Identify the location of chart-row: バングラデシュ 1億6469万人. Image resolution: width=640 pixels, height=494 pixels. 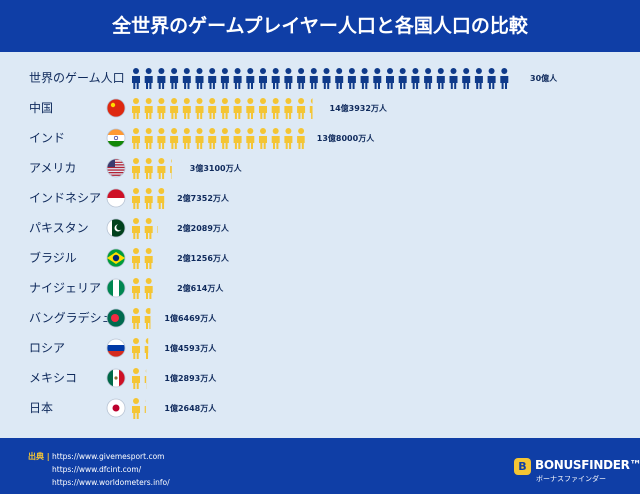
(123, 318).